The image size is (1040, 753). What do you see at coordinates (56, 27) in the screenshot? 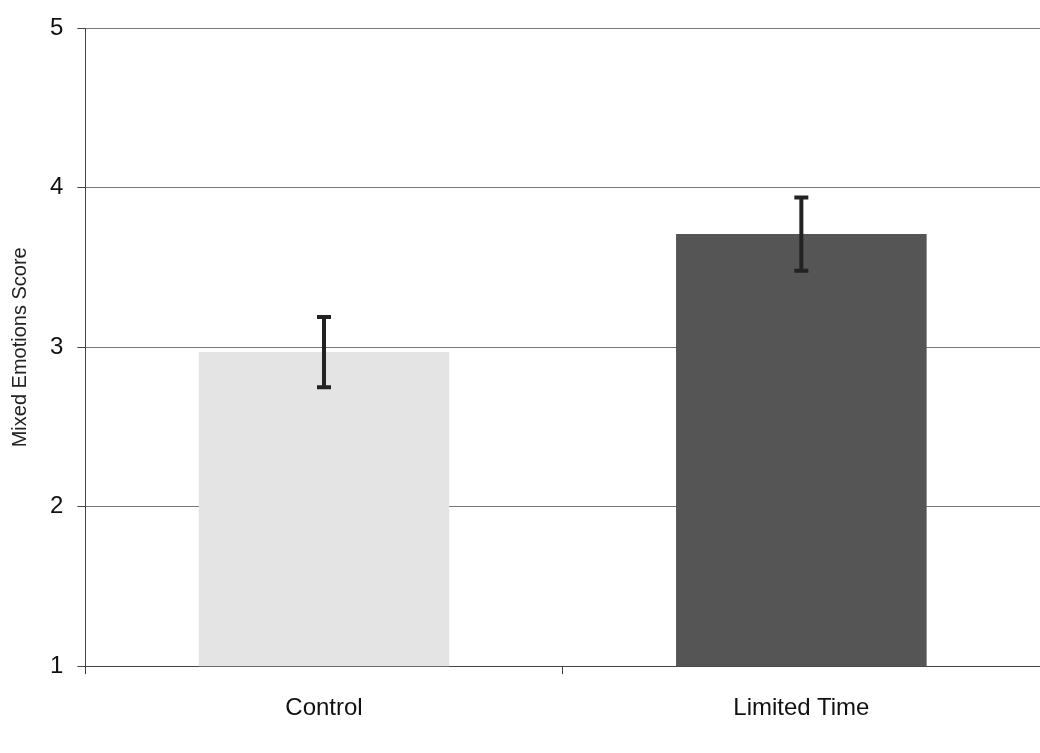
I see `y-tick-label: 5` at bounding box center [56, 27].